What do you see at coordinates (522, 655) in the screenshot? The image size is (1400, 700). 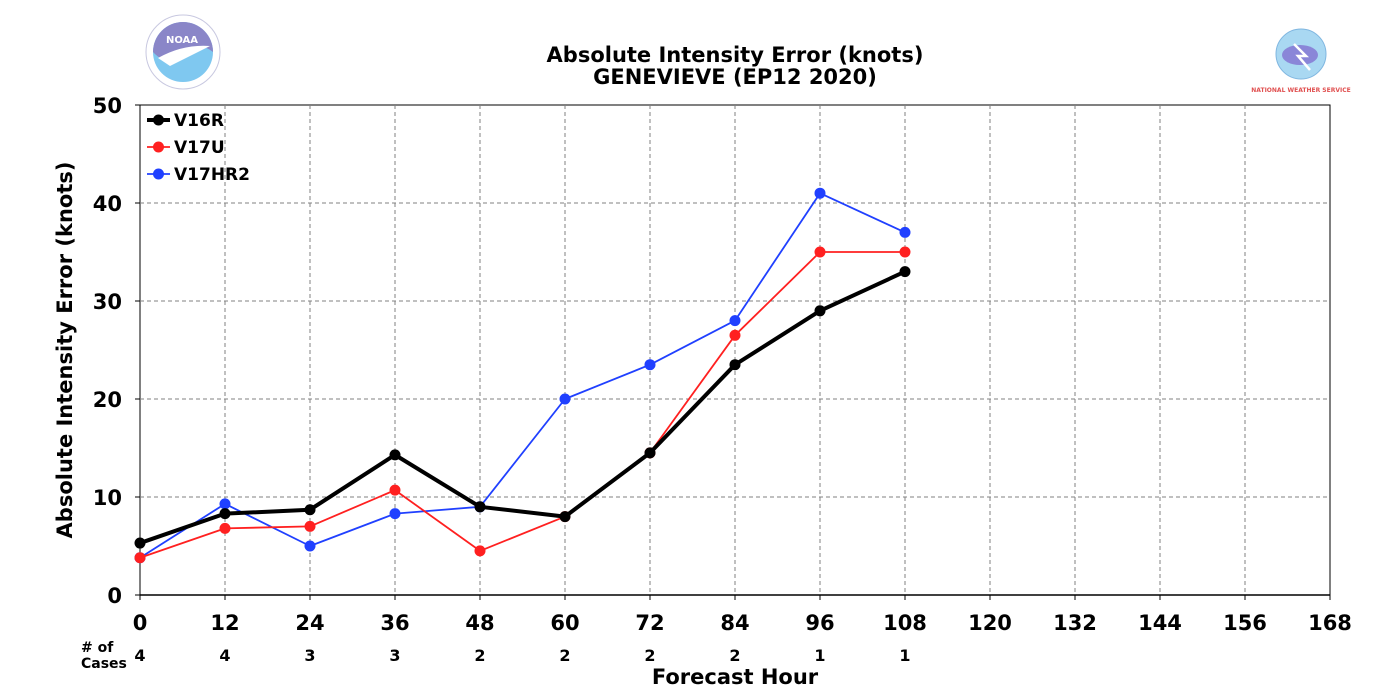 I see `cases-values: 4 4 3 3 2 2 2 2 1 1` at bounding box center [522, 655].